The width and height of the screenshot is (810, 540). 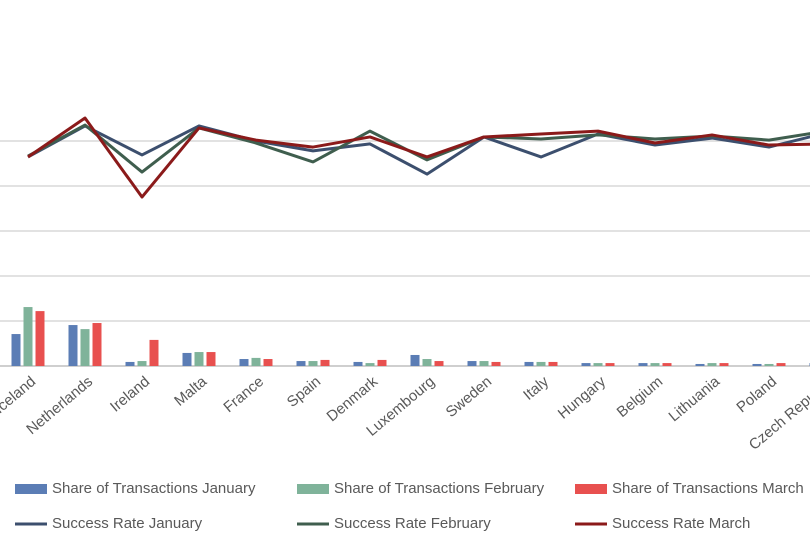 What do you see at coordinates (191, 391) in the screenshot?
I see `x-tick-label: Malta` at bounding box center [191, 391].